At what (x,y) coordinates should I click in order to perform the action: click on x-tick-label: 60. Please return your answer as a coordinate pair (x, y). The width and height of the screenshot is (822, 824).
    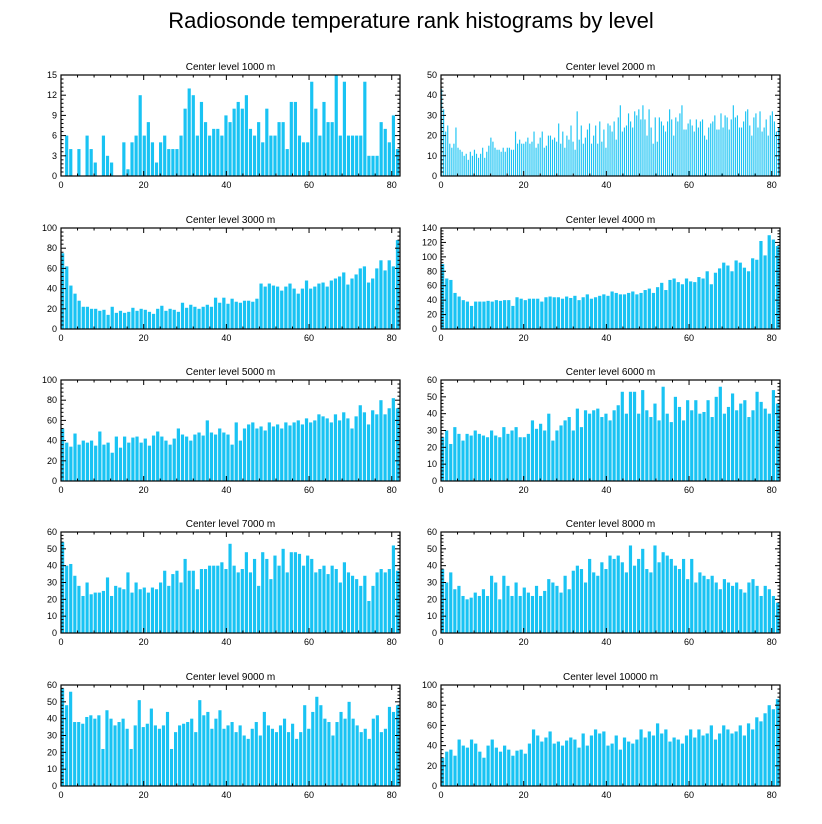
    Looking at the image, I should click on (309, 338).